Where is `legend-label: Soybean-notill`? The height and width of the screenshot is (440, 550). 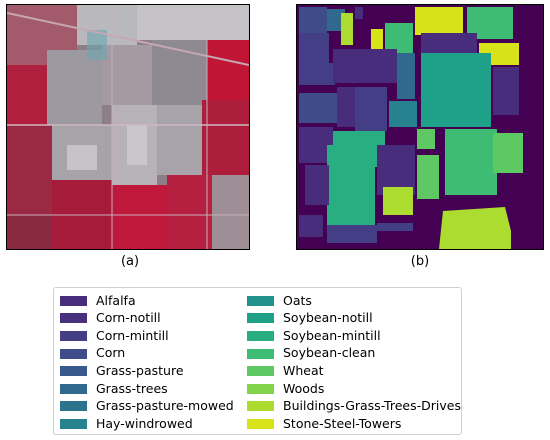 legend-label: Soybean-notill is located at coordinates (328, 318).